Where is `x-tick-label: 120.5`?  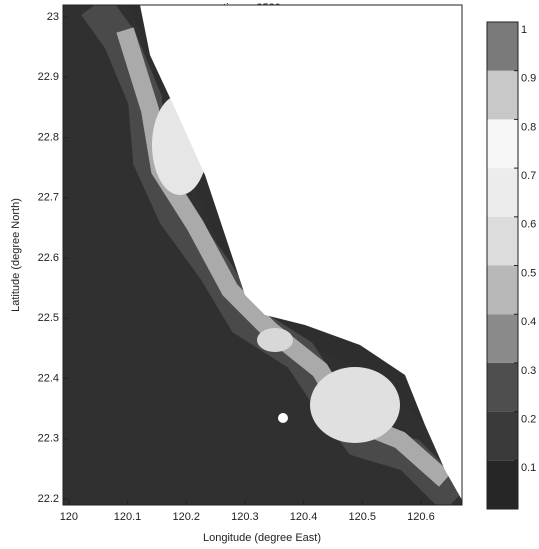
x-tick-label: 120.5 is located at coordinates (362, 517).